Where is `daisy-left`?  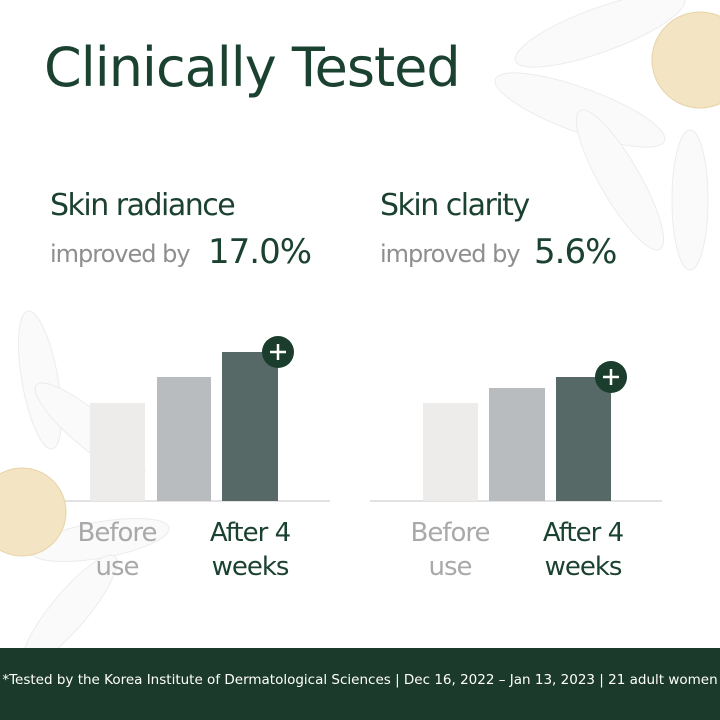 daisy-left is located at coordinates (85, 488).